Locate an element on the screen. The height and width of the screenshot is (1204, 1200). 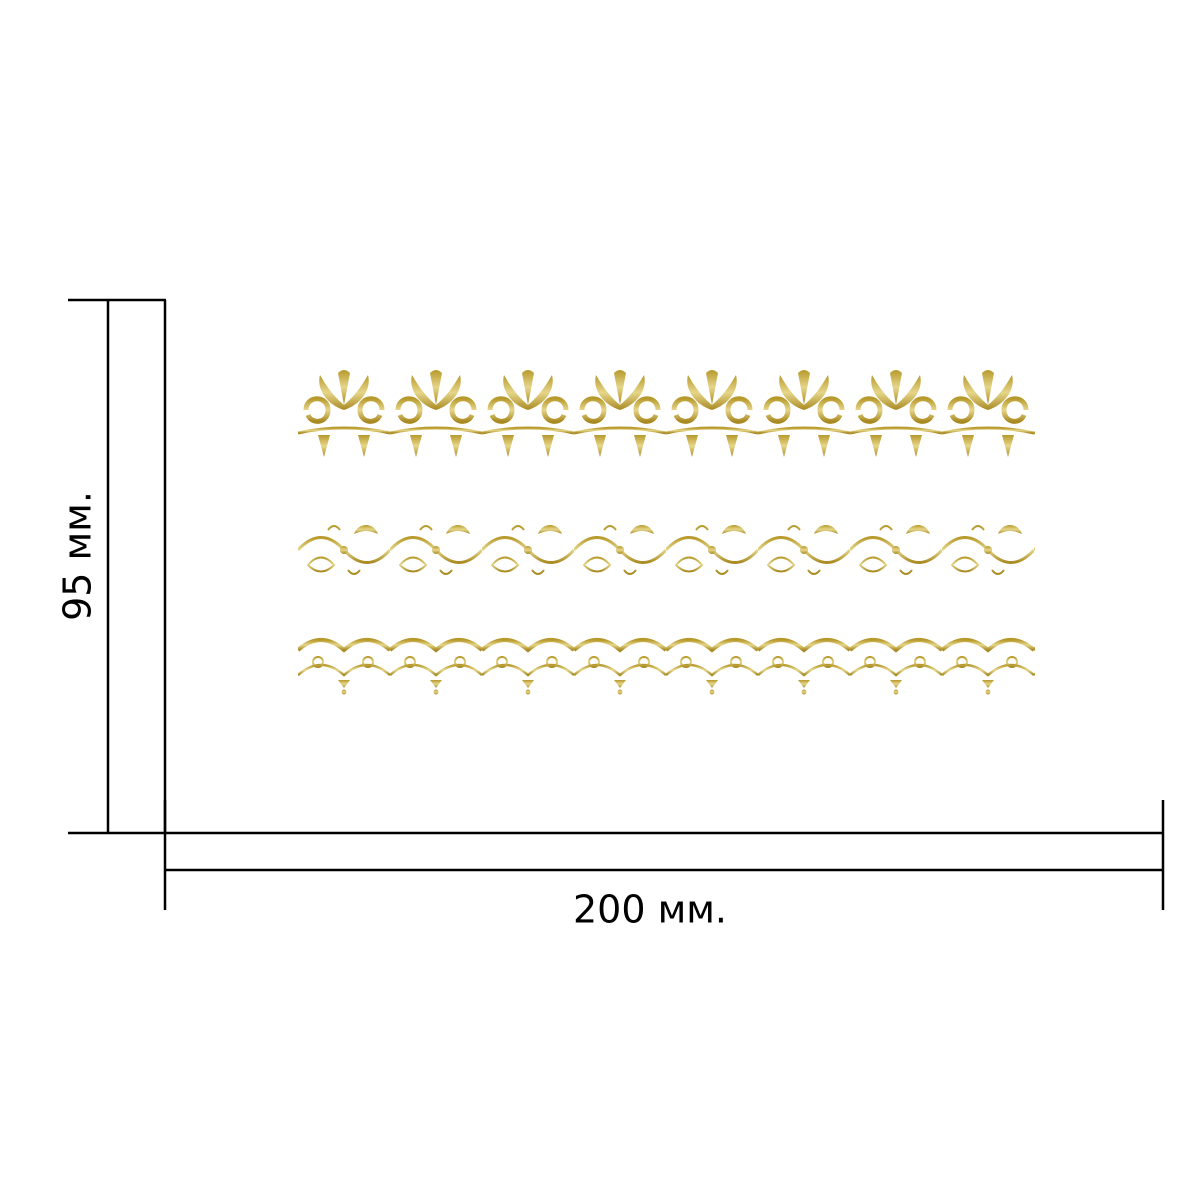
height-label: 95 мм. is located at coordinates (78, 556).